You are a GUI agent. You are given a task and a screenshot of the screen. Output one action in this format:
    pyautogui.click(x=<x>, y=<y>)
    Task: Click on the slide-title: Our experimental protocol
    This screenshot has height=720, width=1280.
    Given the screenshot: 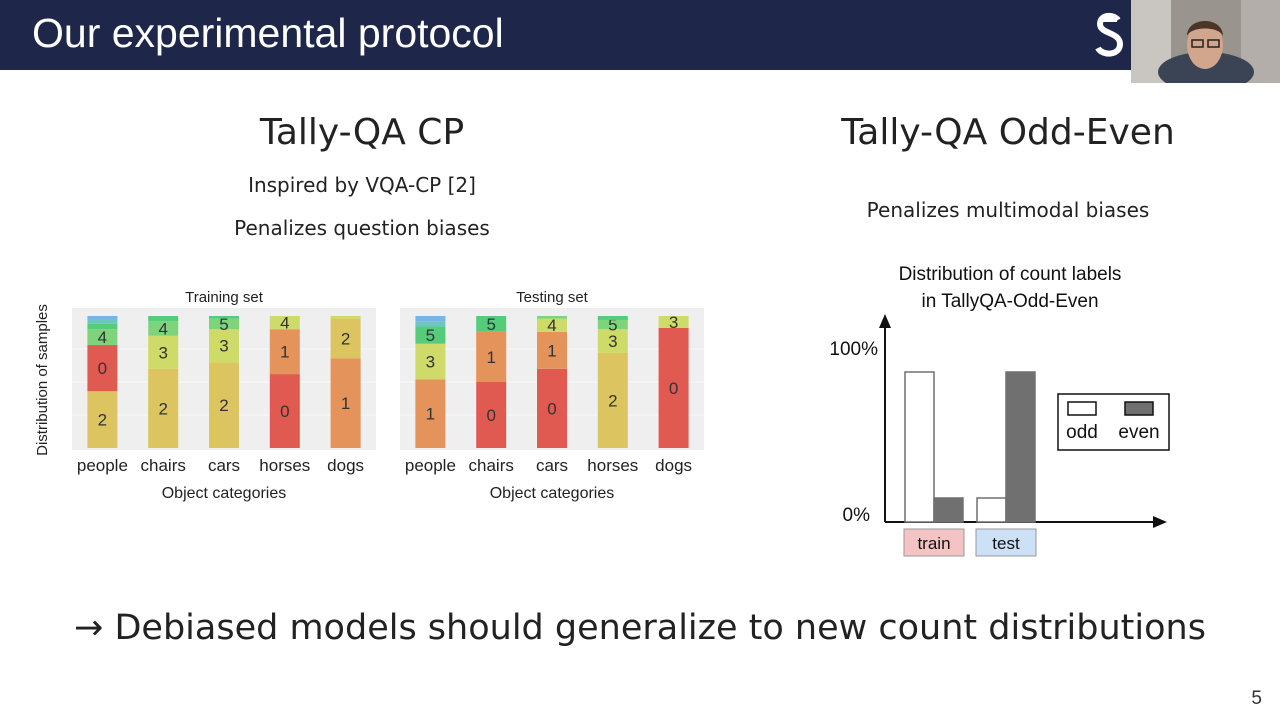 What is the action you would take?
    pyautogui.click(x=268, y=33)
    